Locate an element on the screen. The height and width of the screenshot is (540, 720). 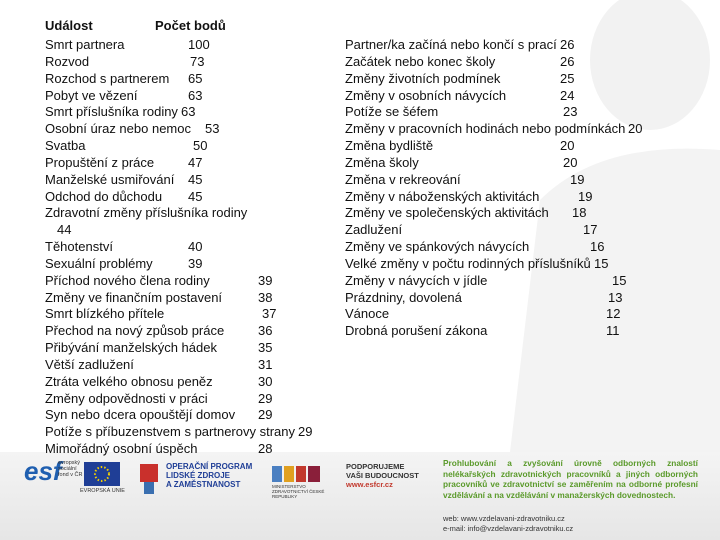
event-name: Potíže se šéfem is located at coordinates (392, 112).